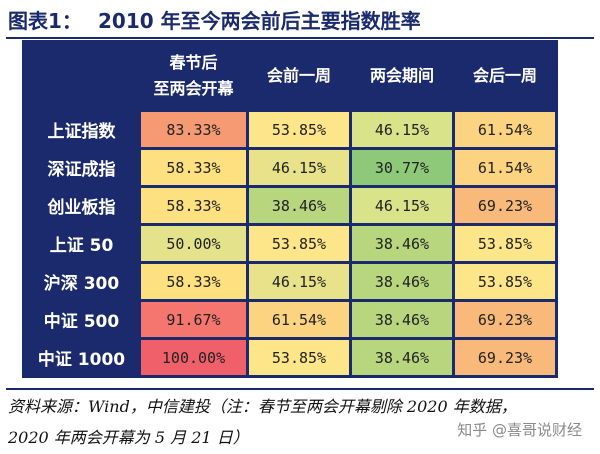 This screenshot has height=454, width=600. What do you see at coordinates (193, 129) in the screenshot?
I see `value-cell: 83.33%` at bounding box center [193, 129].